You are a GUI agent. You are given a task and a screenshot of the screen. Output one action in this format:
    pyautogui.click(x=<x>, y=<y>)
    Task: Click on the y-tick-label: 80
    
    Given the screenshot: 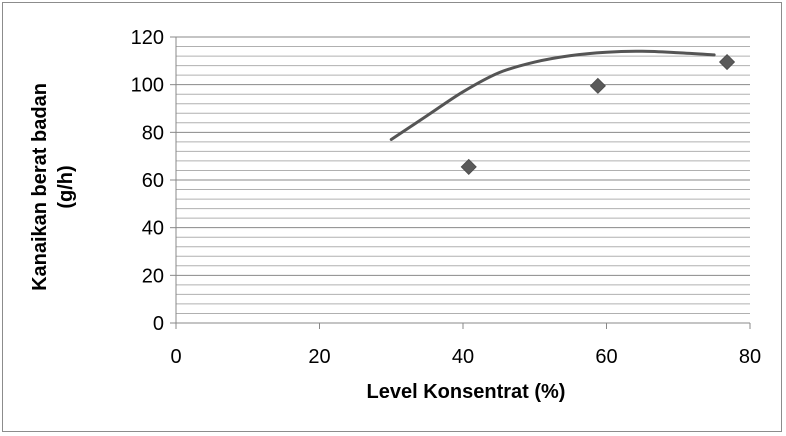 What is the action you would take?
    pyautogui.click(x=153, y=133)
    